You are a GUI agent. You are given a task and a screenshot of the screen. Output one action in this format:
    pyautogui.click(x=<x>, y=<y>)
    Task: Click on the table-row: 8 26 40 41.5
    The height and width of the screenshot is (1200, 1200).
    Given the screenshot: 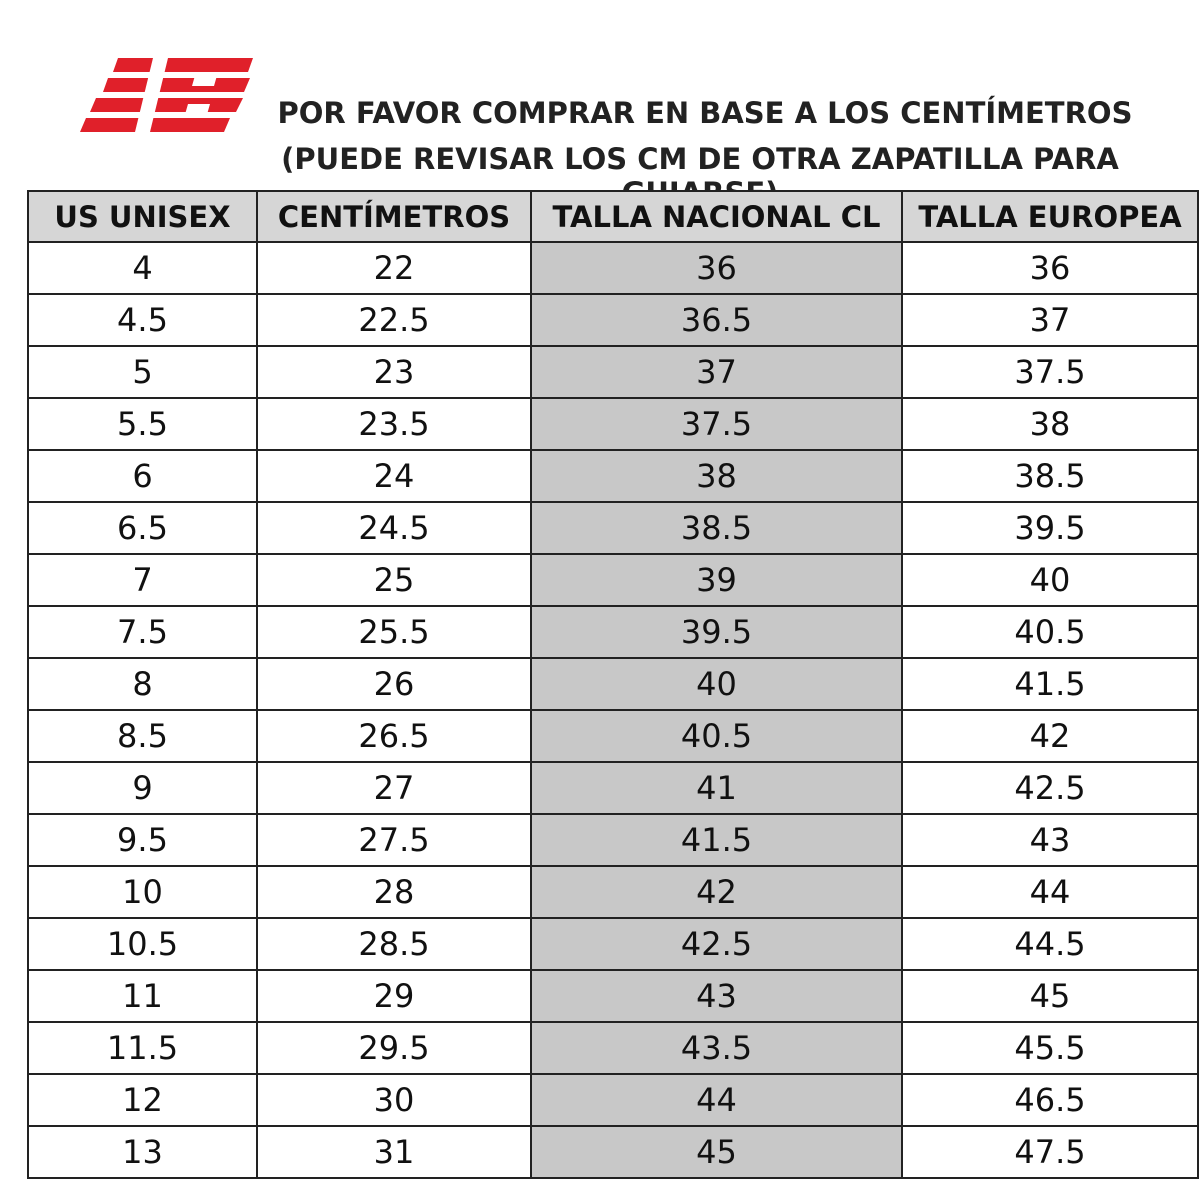 What is the action you would take?
    pyautogui.click(x=613, y=684)
    